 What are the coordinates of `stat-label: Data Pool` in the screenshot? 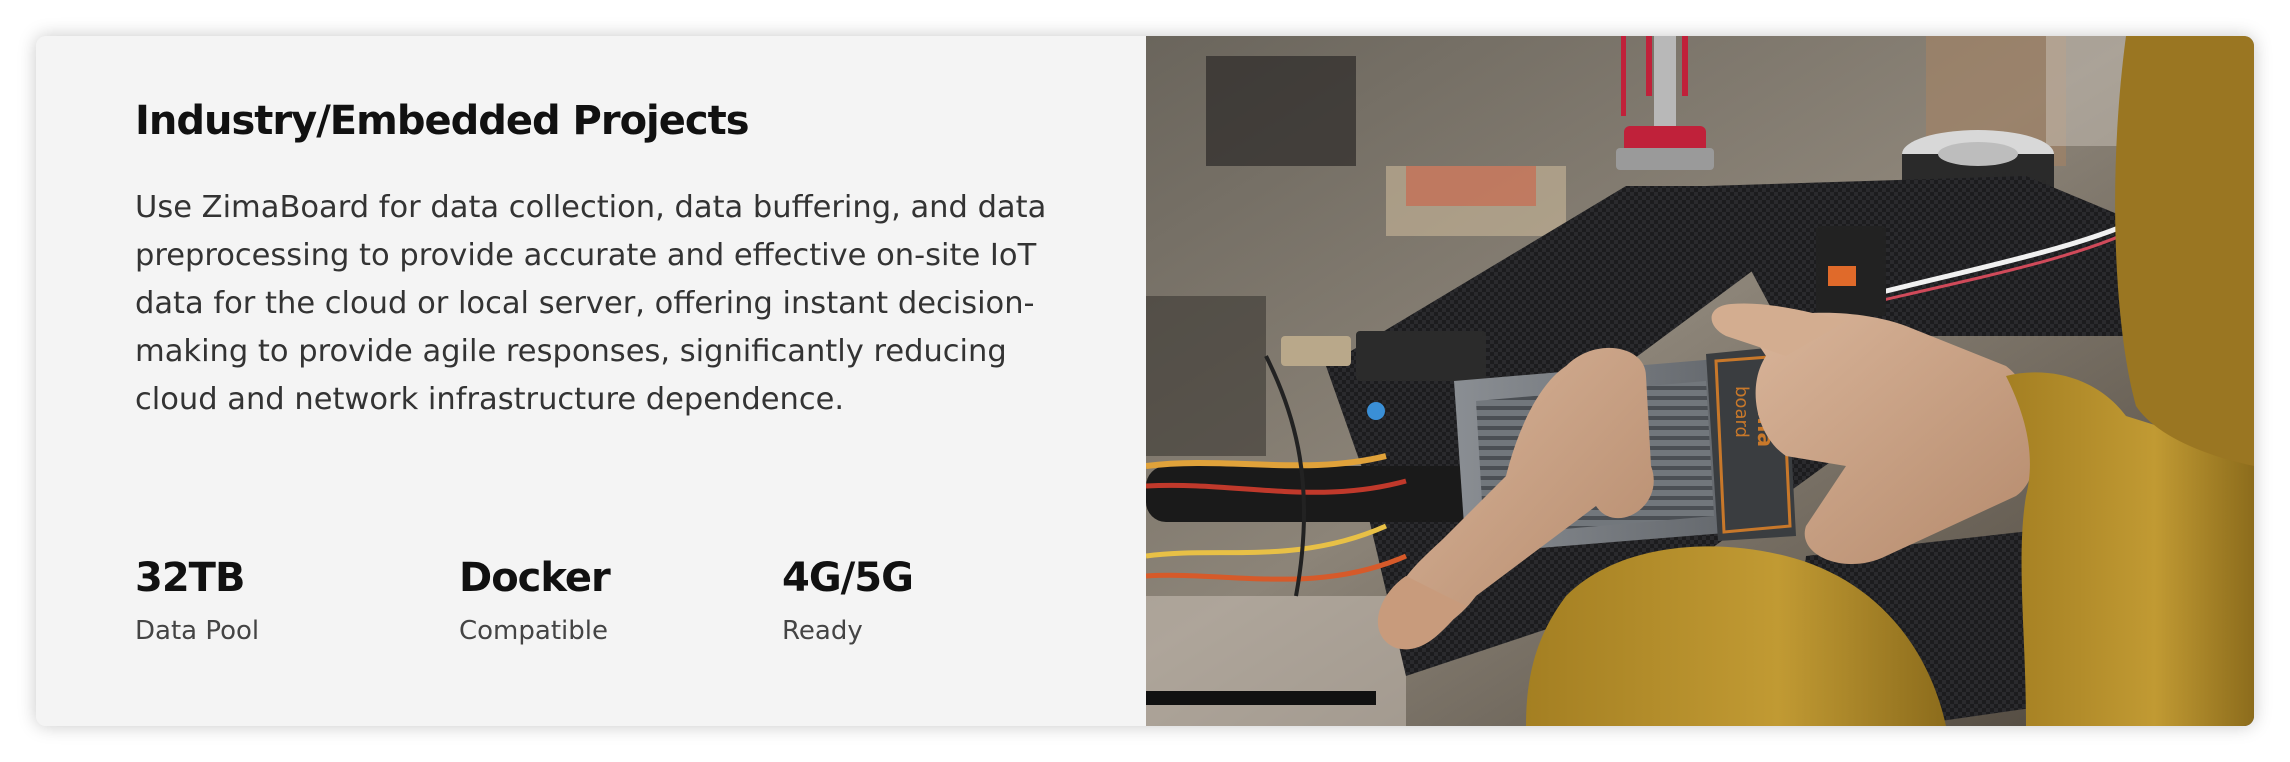 It's located at (197, 631).